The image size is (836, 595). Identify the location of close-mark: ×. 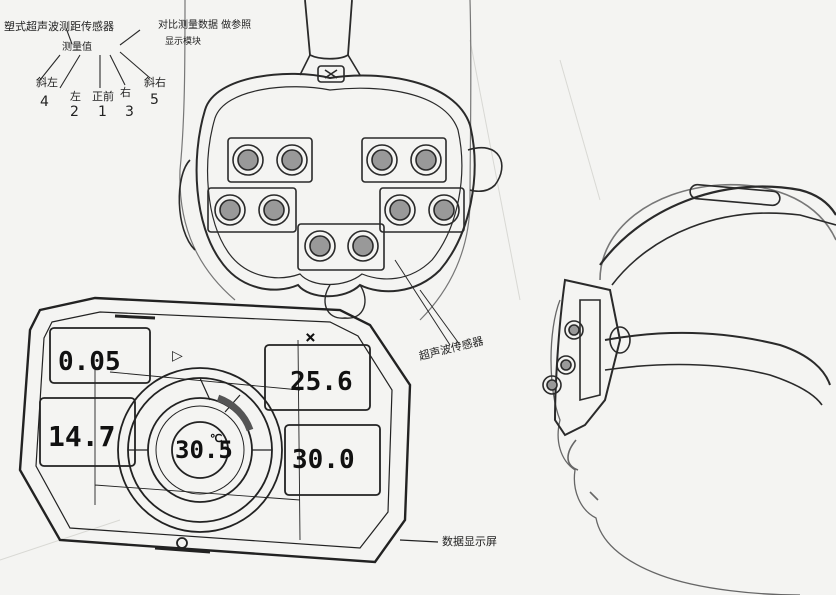
(310, 337).